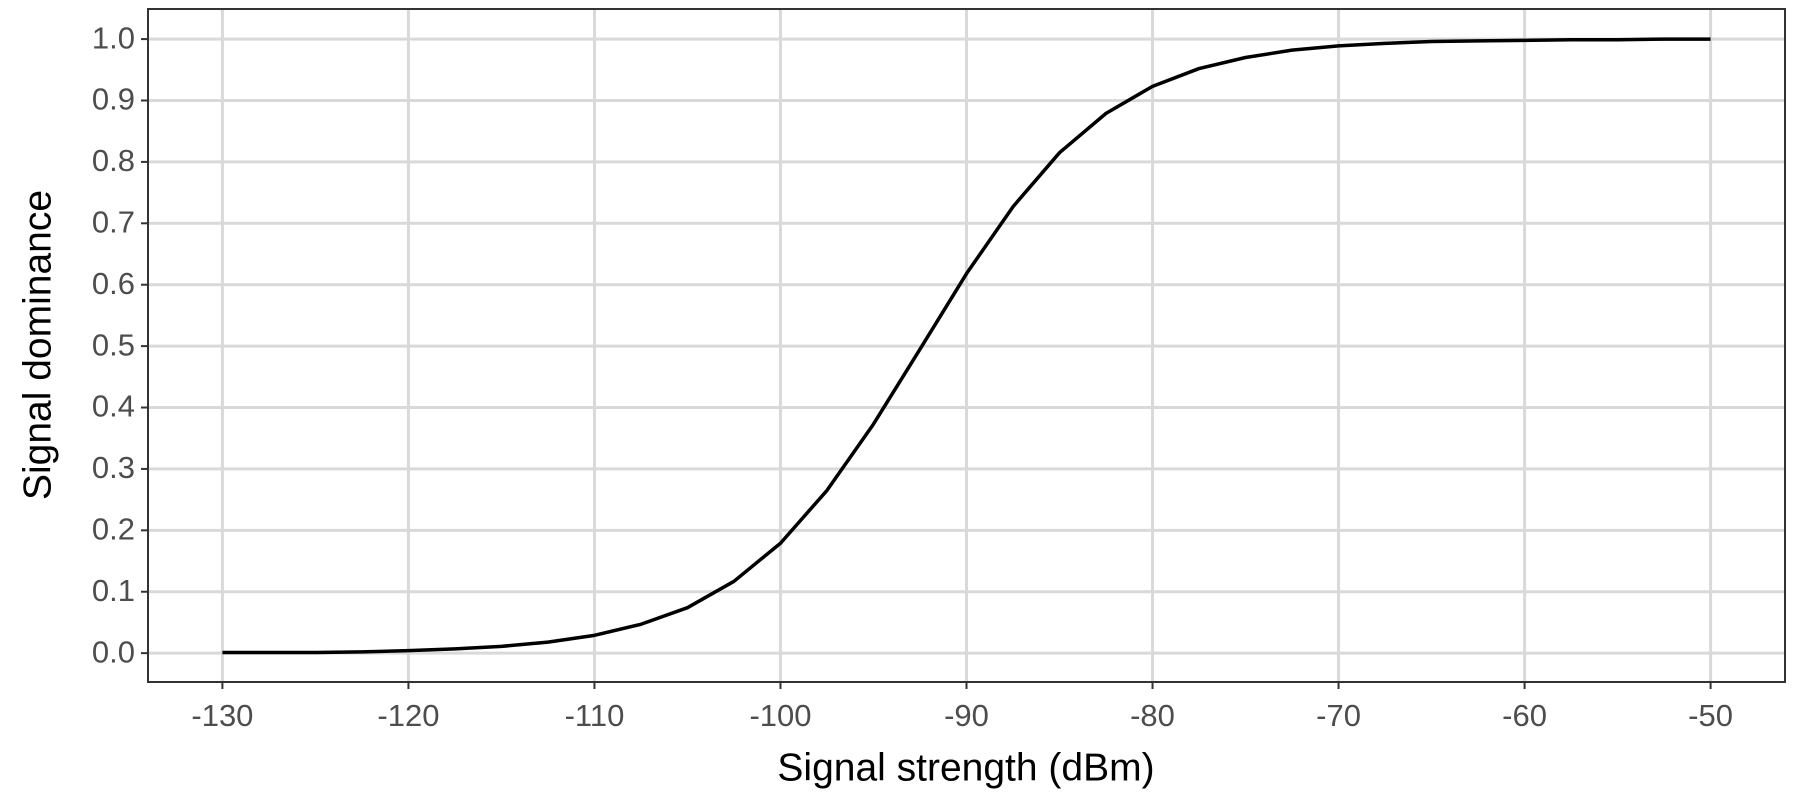 The width and height of the screenshot is (1800, 811). What do you see at coordinates (780, 715) in the screenshot?
I see `x-tick-label: -100` at bounding box center [780, 715].